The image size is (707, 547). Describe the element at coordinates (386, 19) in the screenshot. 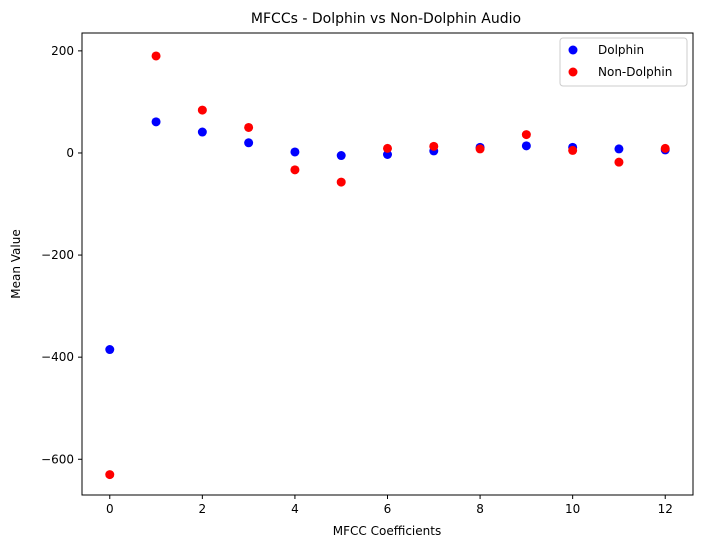

I see `chart-title: MFCCs - Dolphin vs Non-Dolphin Audio` at that location.